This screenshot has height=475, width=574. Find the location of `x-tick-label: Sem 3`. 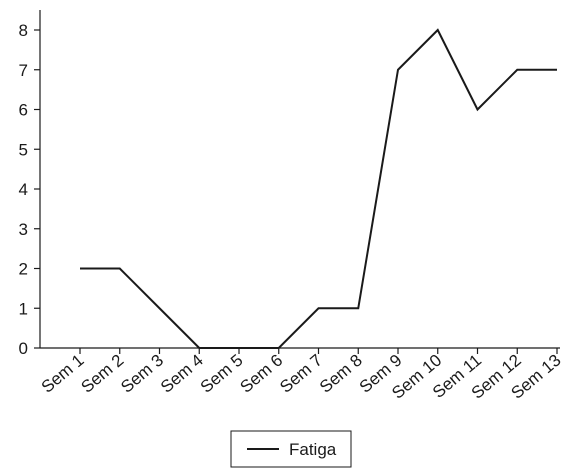

x-tick-label: Sem 3 is located at coordinates (142, 374).